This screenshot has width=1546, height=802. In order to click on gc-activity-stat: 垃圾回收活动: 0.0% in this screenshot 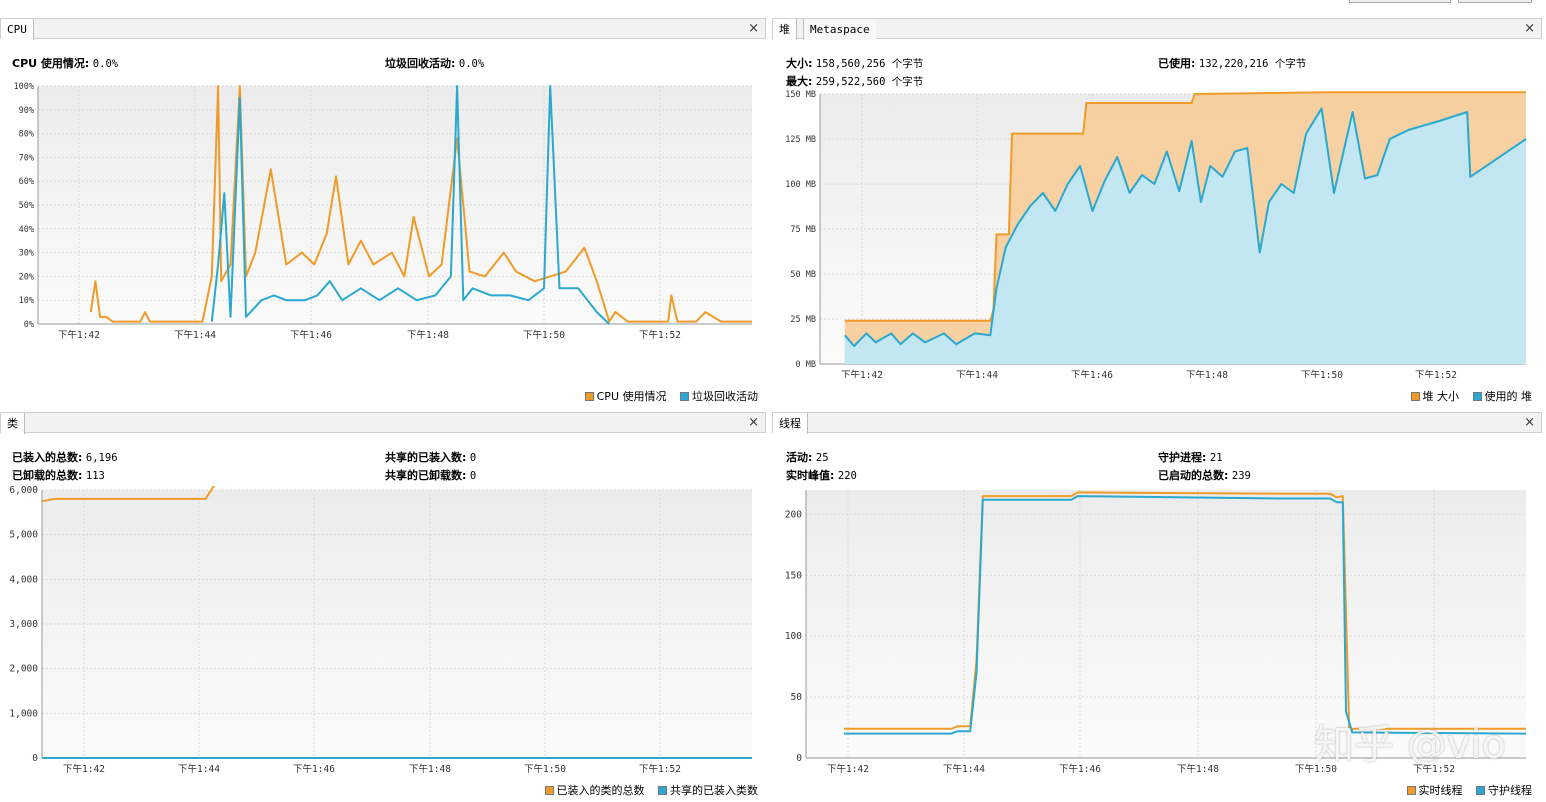, I will do `click(434, 63)`.